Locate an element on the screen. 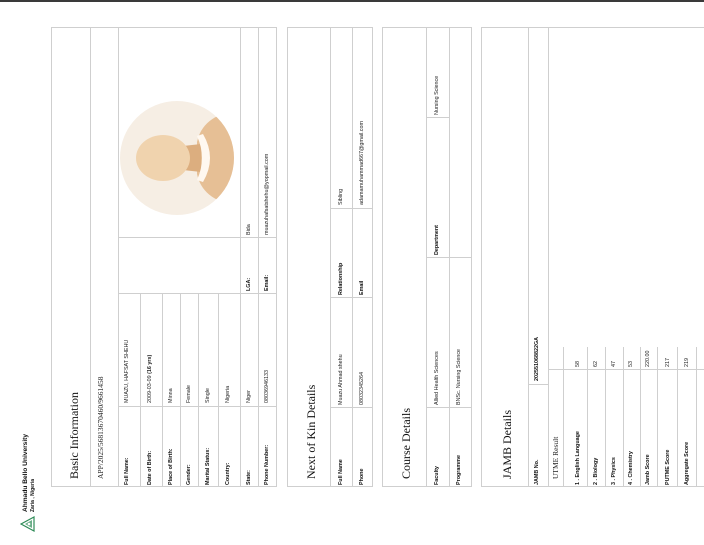 This screenshot has height=545, width=704. lga-label: LGA: is located at coordinates (249, 284).